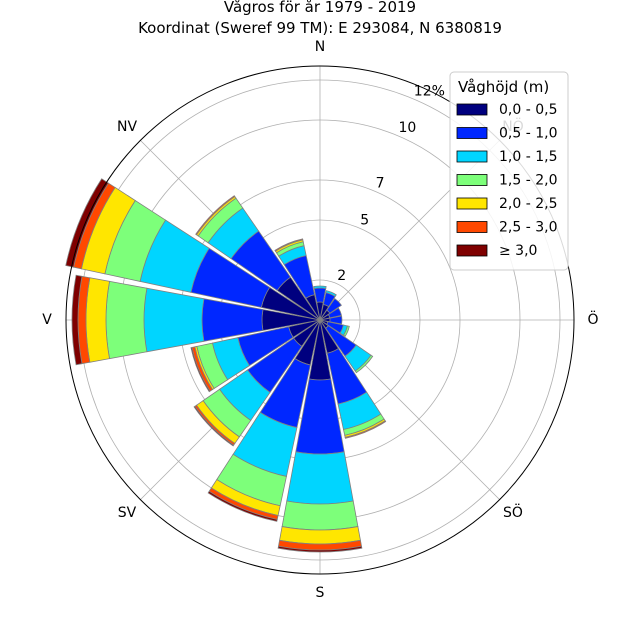  Describe the element at coordinates (336, 320) in the screenshot. I see `bar-segment-Ö` at that location.